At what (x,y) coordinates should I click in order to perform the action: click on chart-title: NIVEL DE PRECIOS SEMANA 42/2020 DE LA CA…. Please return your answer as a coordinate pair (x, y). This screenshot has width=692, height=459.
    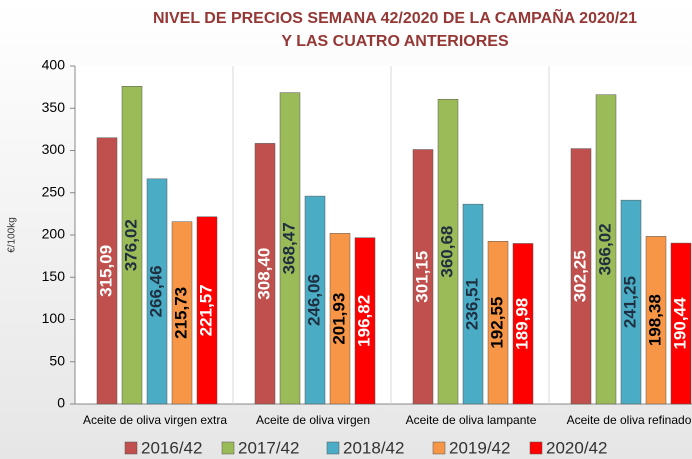
    Looking at the image, I should click on (395, 17).